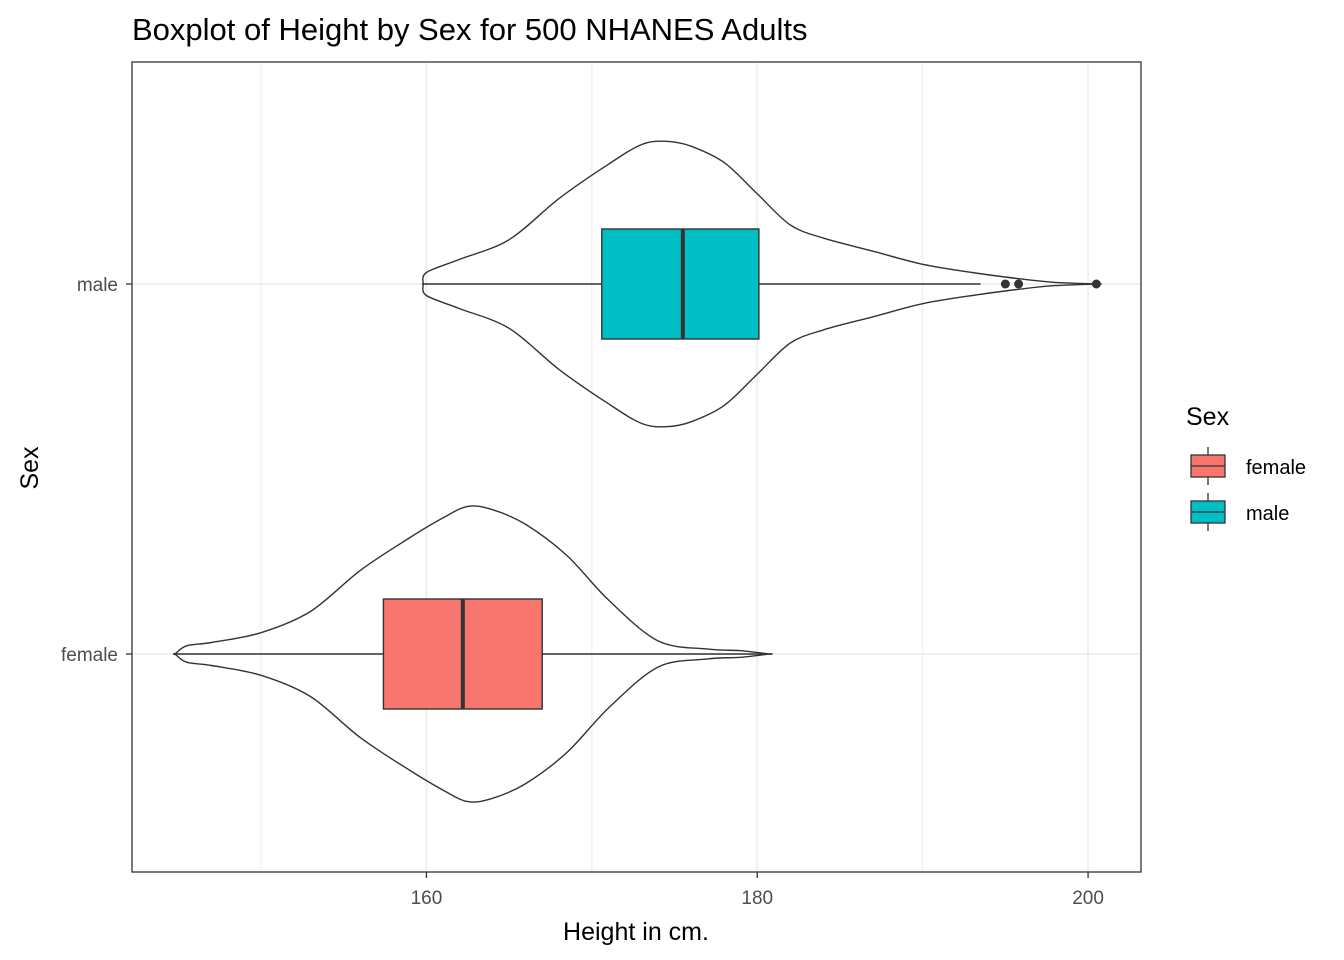  What do you see at coordinates (1239, 512) in the screenshot?
I see `legend-item-male: male` at bounding box center [1239, 512].